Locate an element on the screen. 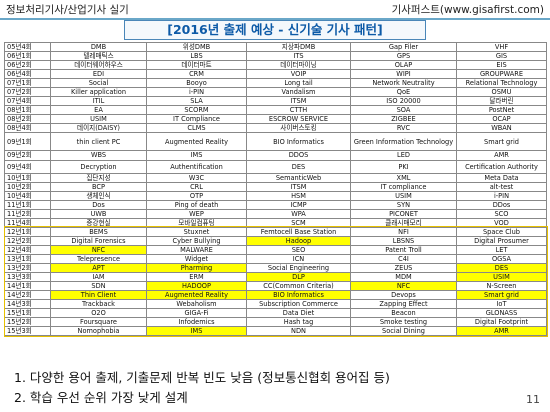  table-cell: 집단지성 is located at coordinates (98, 177).